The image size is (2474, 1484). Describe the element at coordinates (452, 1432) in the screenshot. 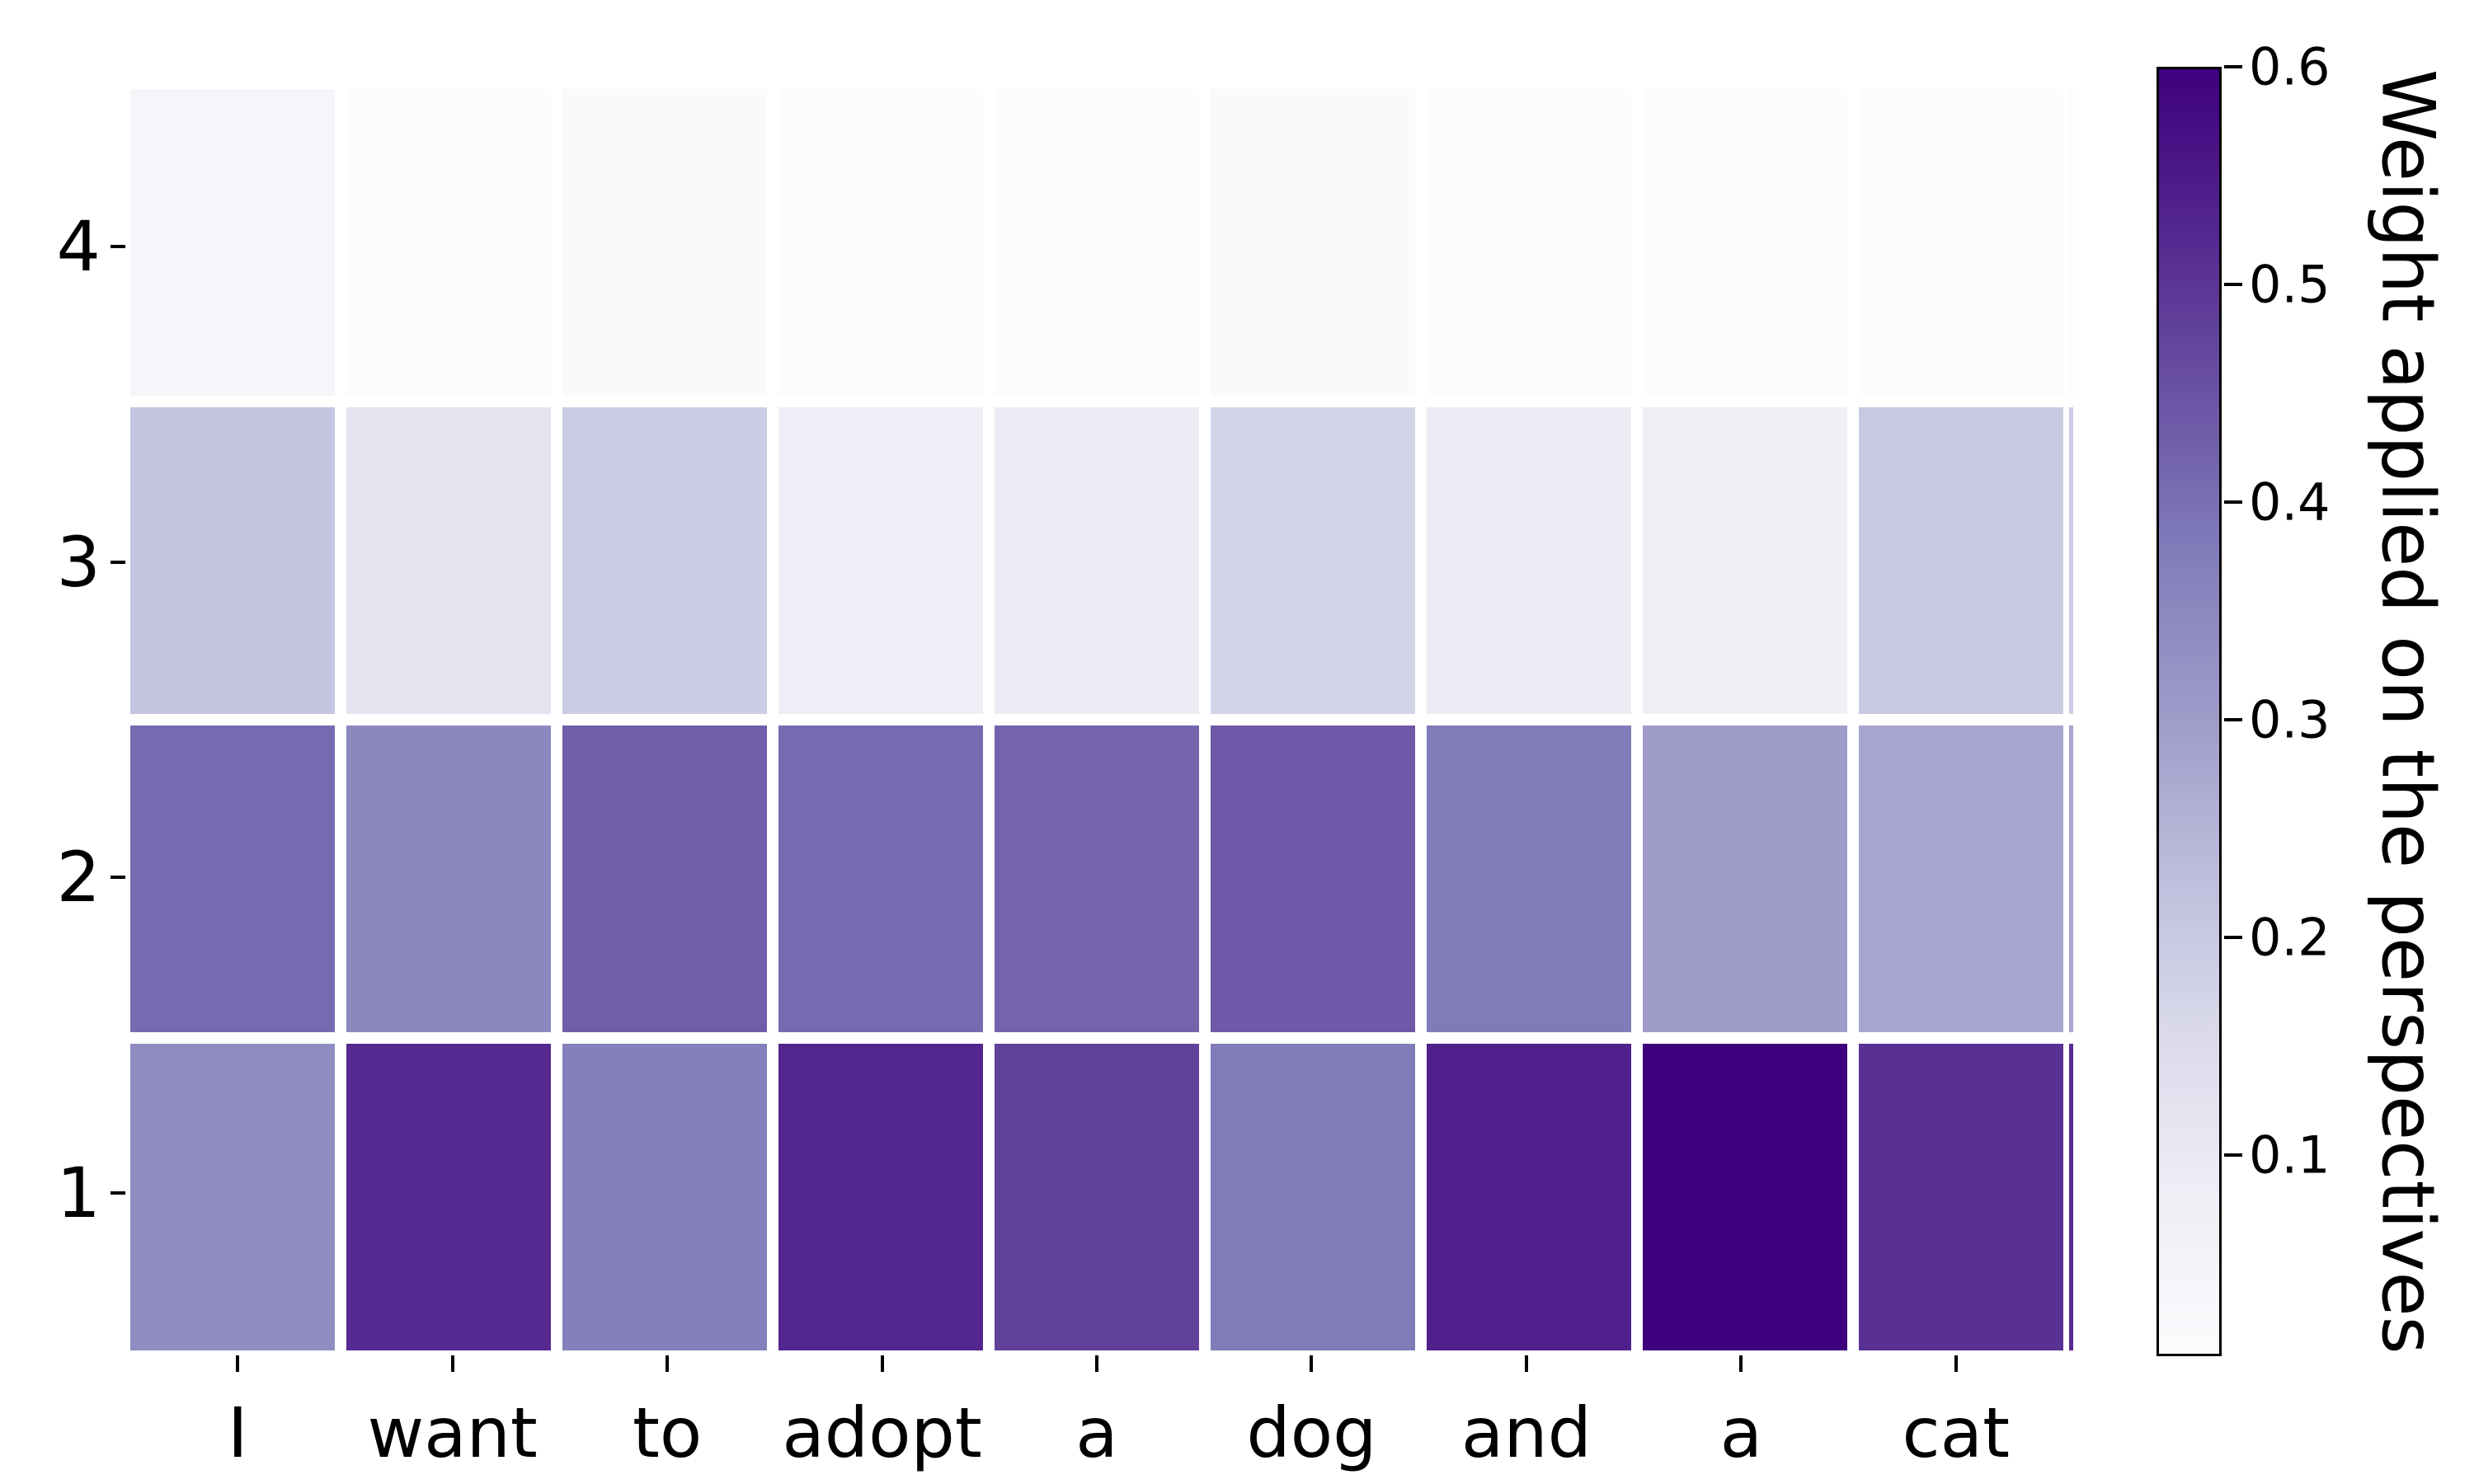

I see `x-tick-label: want` at that location.